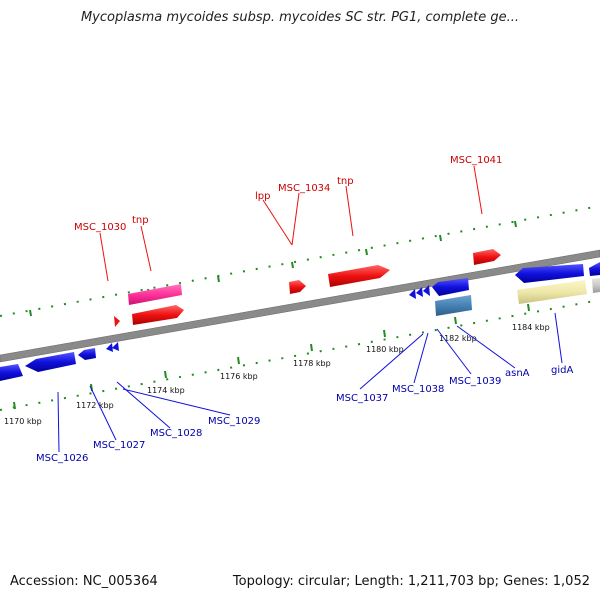  What do you see at coordinates (304, 188) in the screenshot?
I see `gene-label: MSC_1034` at bounding box center [304, 188].